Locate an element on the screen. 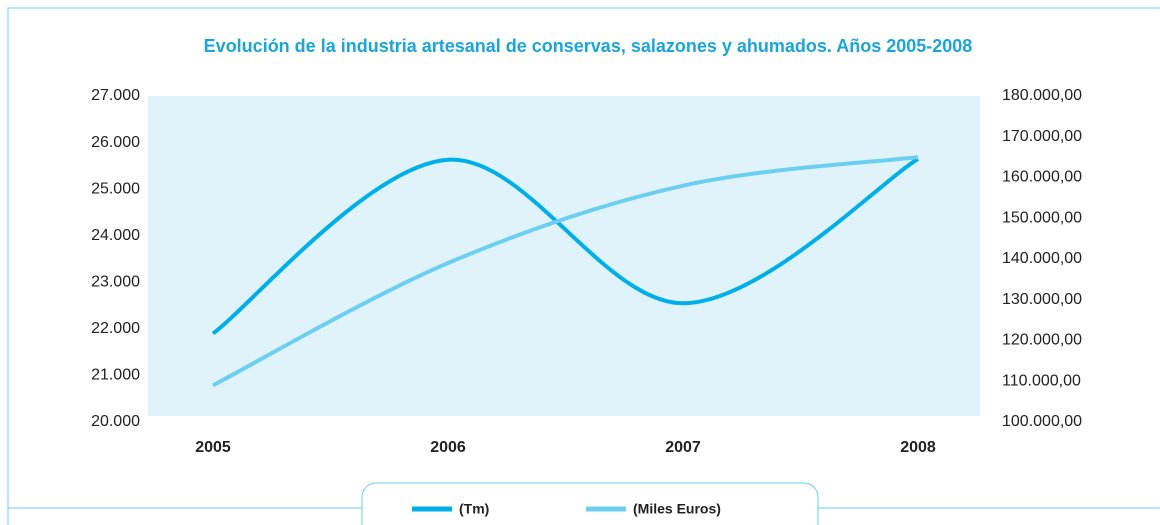 The width and height of the screenshot is (1160, 525). y2-tick-label: 160.000,00 is located at coordinates (1042, 177).